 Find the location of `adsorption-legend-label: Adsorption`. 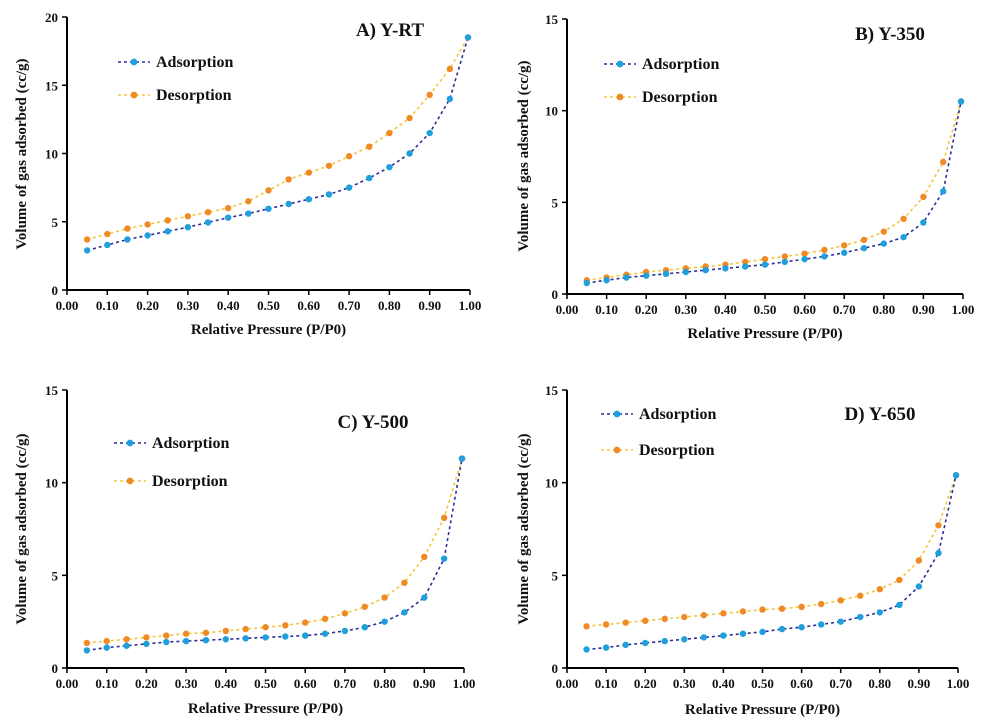

adsorption-legend-label: Adsorption is located at coordinates (680, 64).